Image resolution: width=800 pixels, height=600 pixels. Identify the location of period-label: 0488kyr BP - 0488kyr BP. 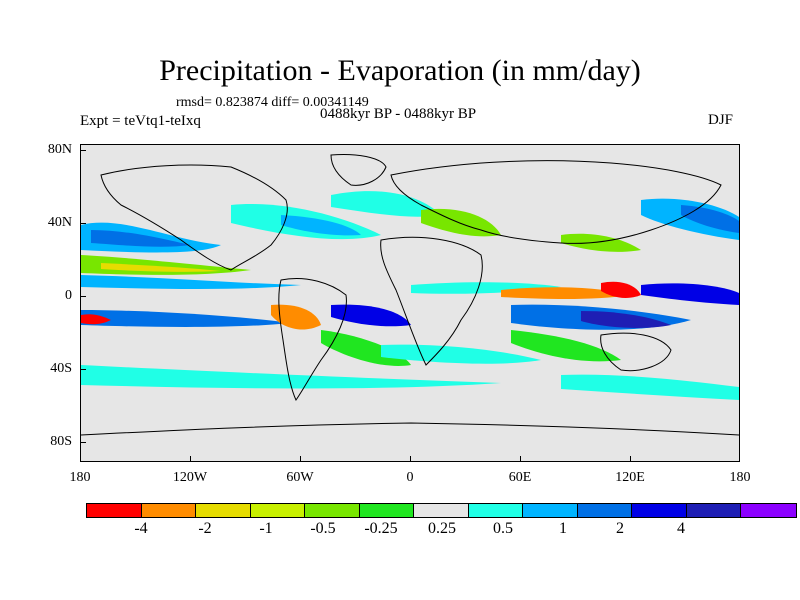
(398, 114).